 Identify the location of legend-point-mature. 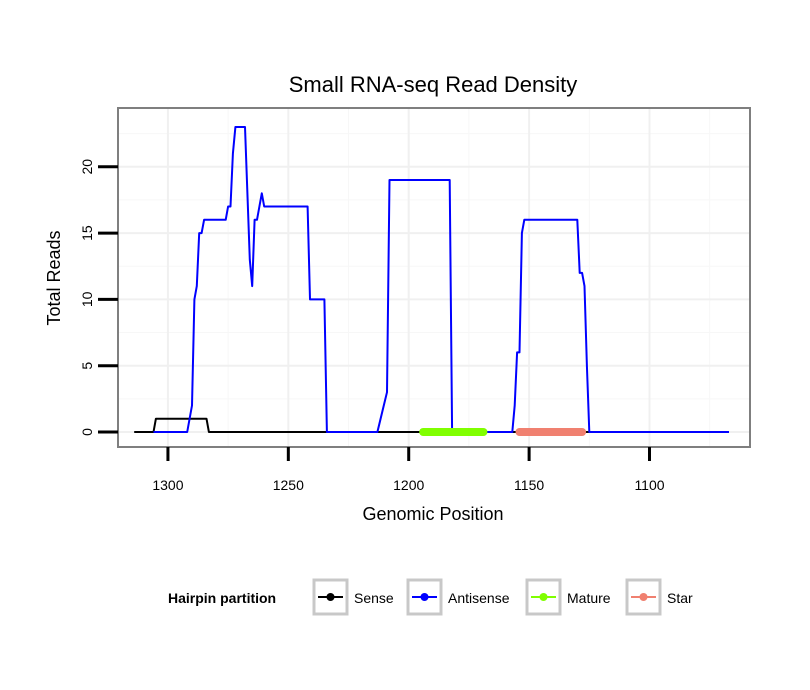
(543, 597).